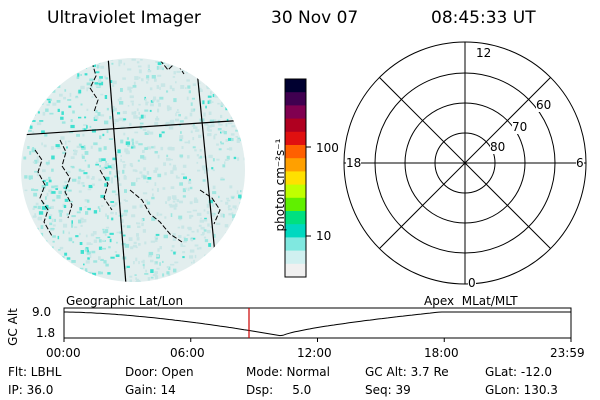 This screenshot has width=600, height=400. What do you see at coordinates (567, 353) in the screenshot?
I see `orbit-x-tick-2359: 23:59` at bounding box center [567, 353].